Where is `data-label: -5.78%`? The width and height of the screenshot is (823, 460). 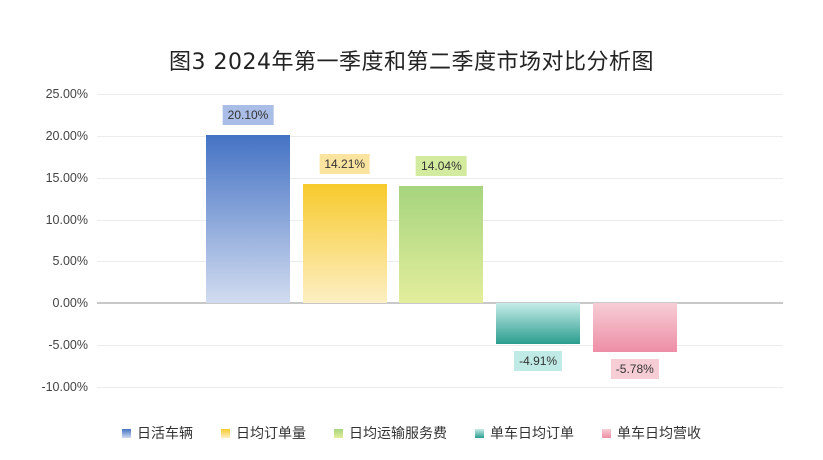 data-label: -5.78% is located at coordinates (634, 368).